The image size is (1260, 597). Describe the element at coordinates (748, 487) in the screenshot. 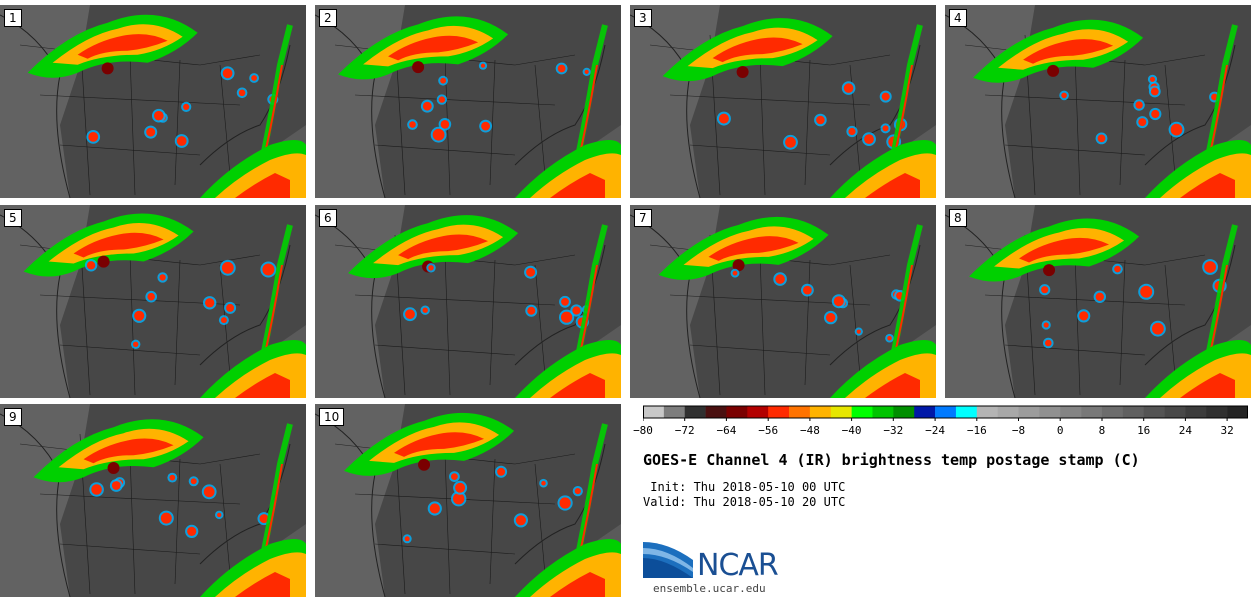

I see `init-time: Init: Thu 2018-05-10 00 UTC` at that location.